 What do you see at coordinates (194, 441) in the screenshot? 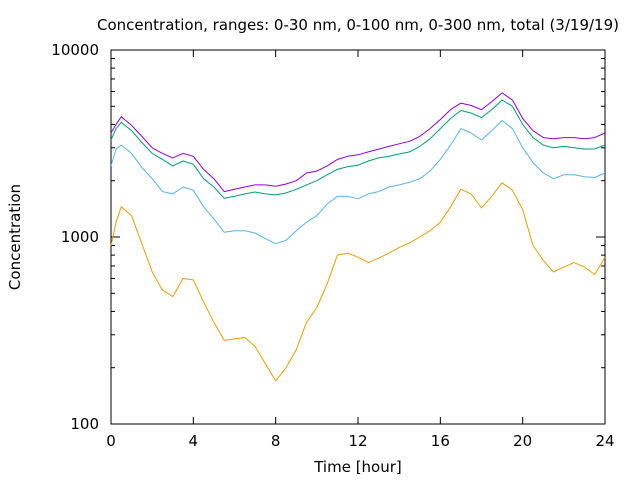
I see `x-tick-label-4: 4` at bounding box center [194, 441].